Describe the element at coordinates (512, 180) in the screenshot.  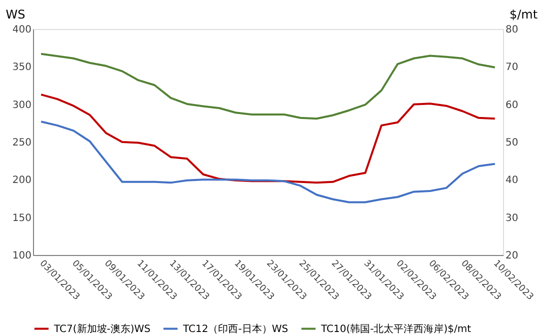
I see `y2-tick-label: 40` at that location.